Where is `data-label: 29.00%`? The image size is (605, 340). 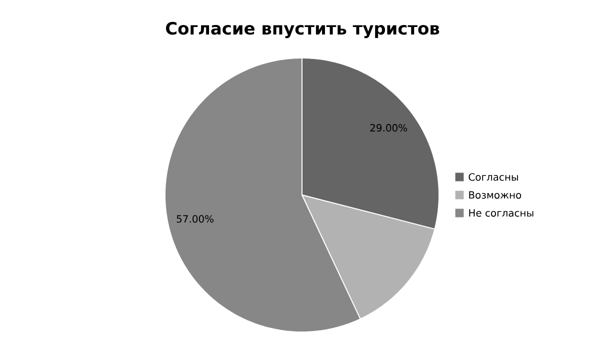 data-label: 29.00% is located at coordinates (389, 128).